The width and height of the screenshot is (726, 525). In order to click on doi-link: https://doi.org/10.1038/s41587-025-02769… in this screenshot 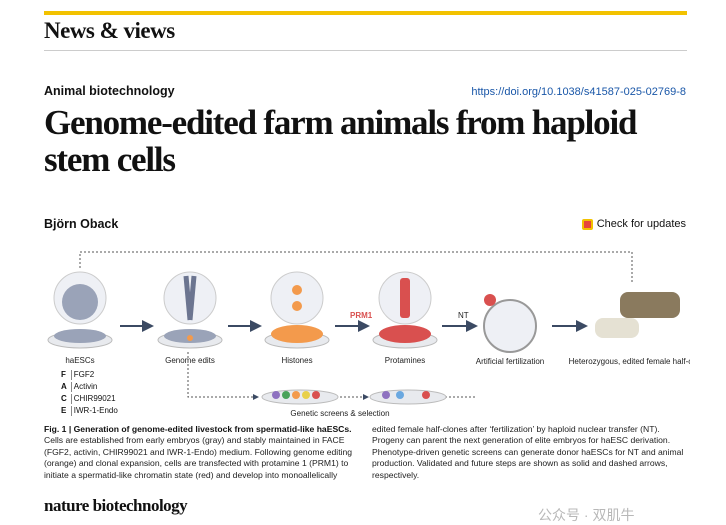, I will do `click(578, 92)`.